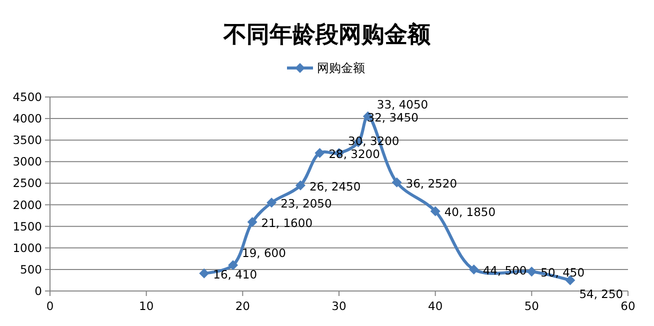 Image resolution: width=654 pixels, height=326 pixels. I want to click on legend-label: 网购金额, so click(341, 68).